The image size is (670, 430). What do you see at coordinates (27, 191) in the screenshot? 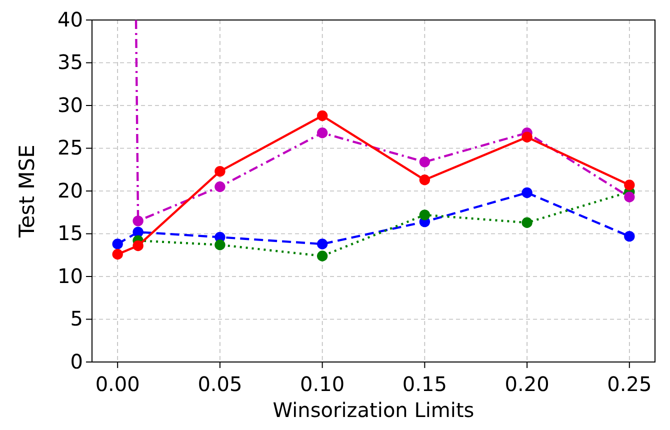
I see `y-axis-title: Test MSE` at bounding box center [27, 191].